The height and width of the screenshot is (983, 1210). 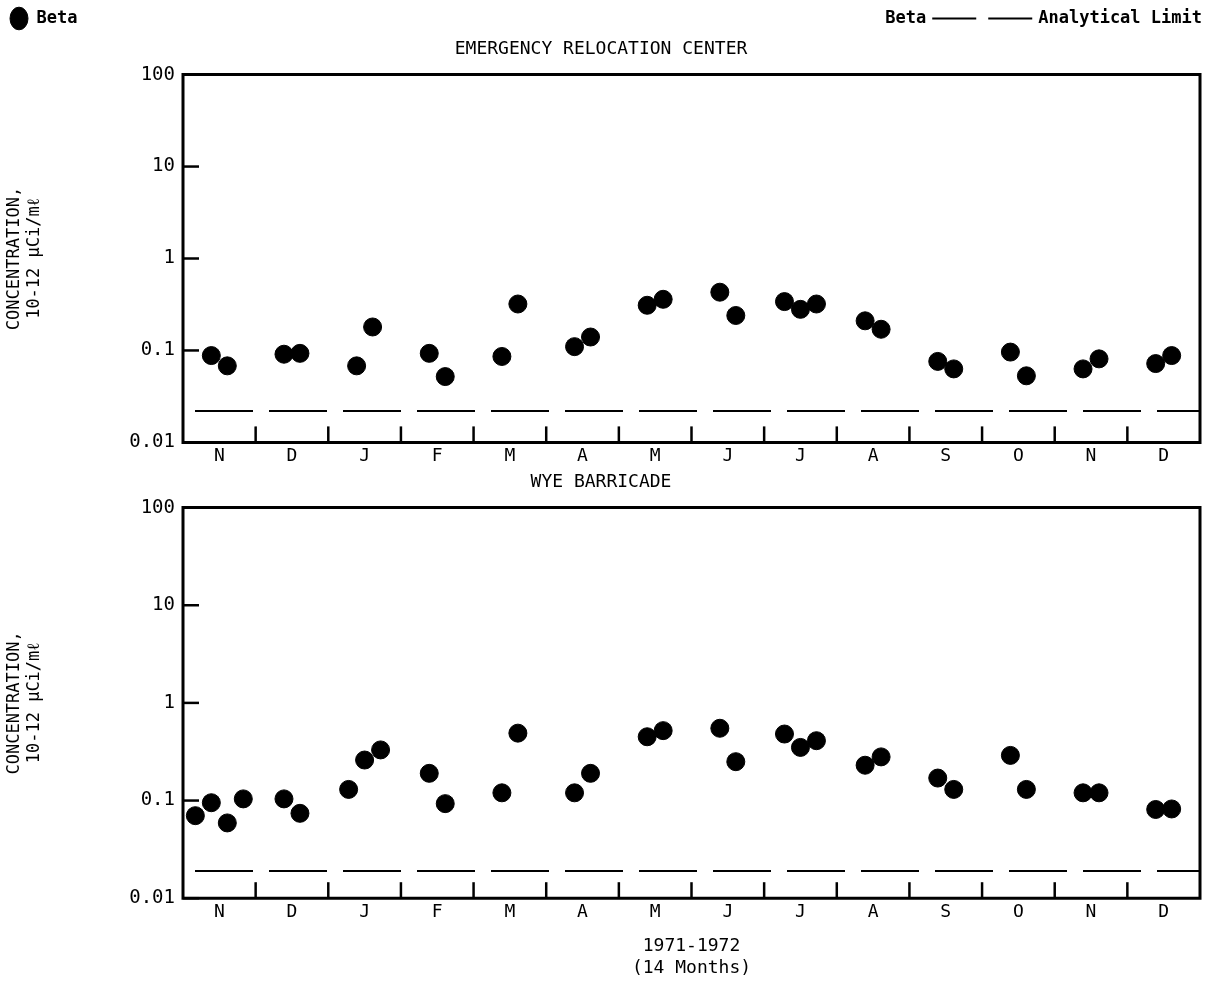 What do you see at coordinates (57, 16) in the screenshot?
I see `legend-label: Beta` at bounding box center [57, 16].